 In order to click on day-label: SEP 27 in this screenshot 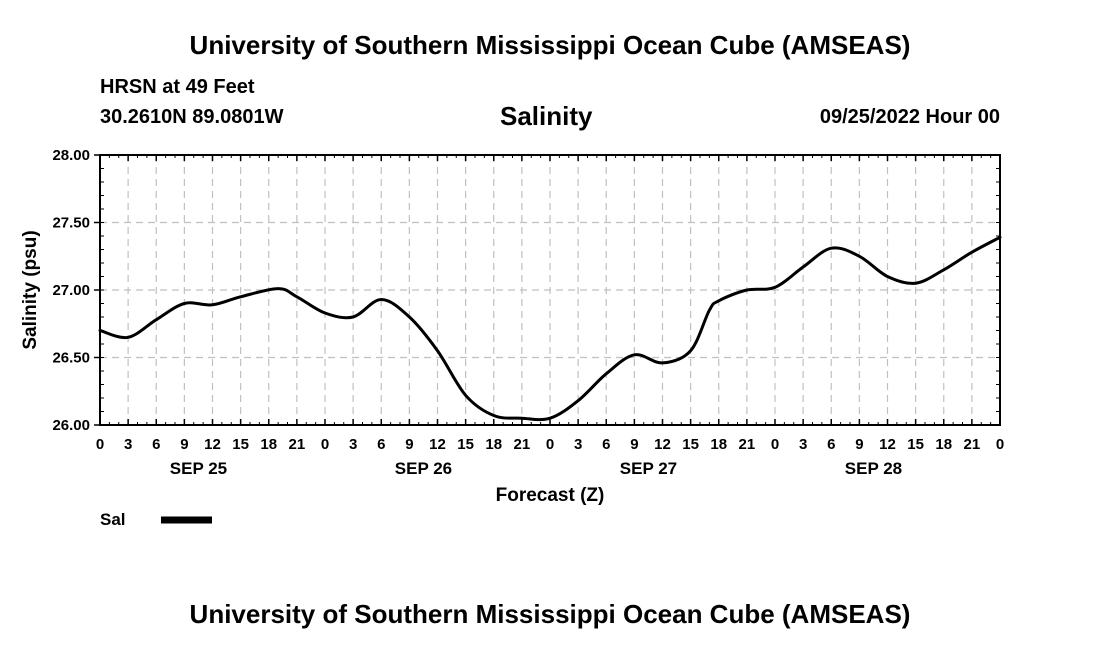, I will do `click(648, 468)`.